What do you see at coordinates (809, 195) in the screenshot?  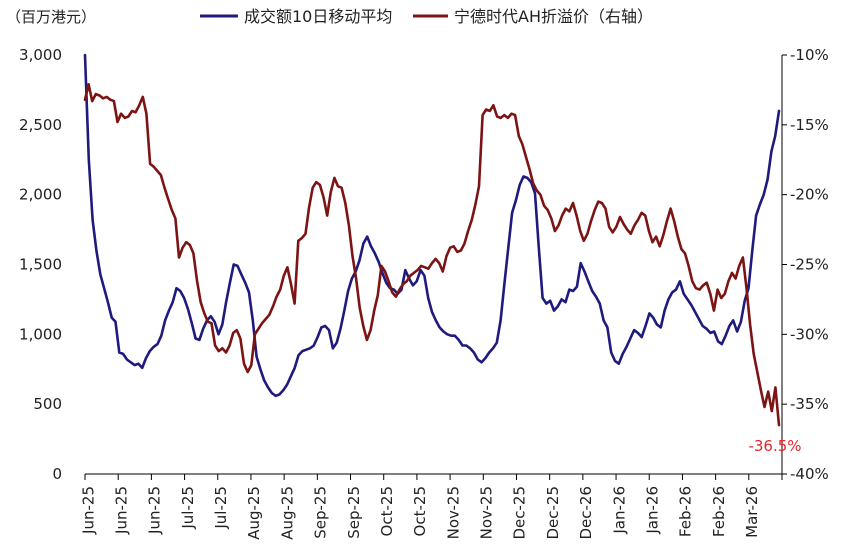 I see `right-tick-label: -20%` at bounding box center [809, 195].